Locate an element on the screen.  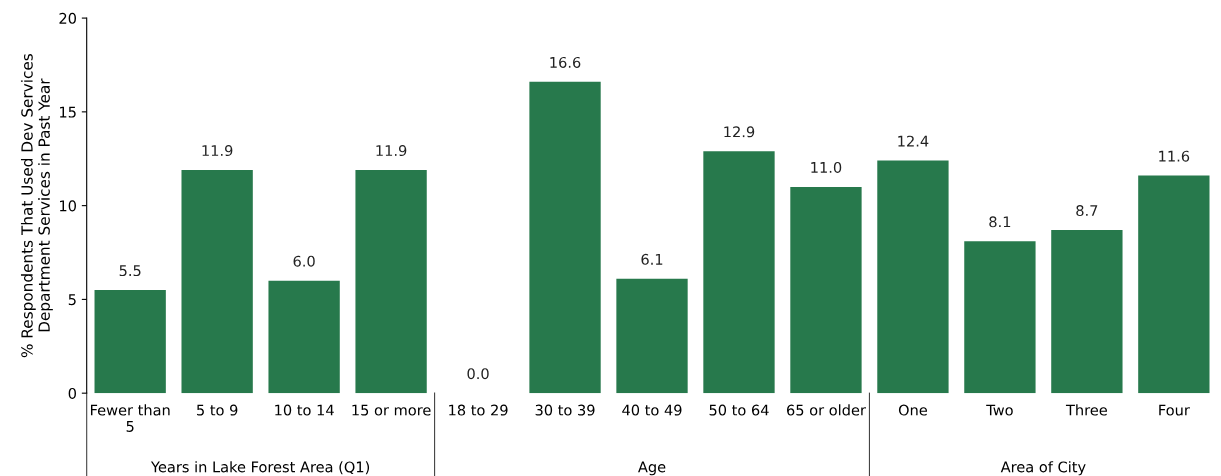
x-tick-label: 18 to 29 is located at coordinates (478, 410).